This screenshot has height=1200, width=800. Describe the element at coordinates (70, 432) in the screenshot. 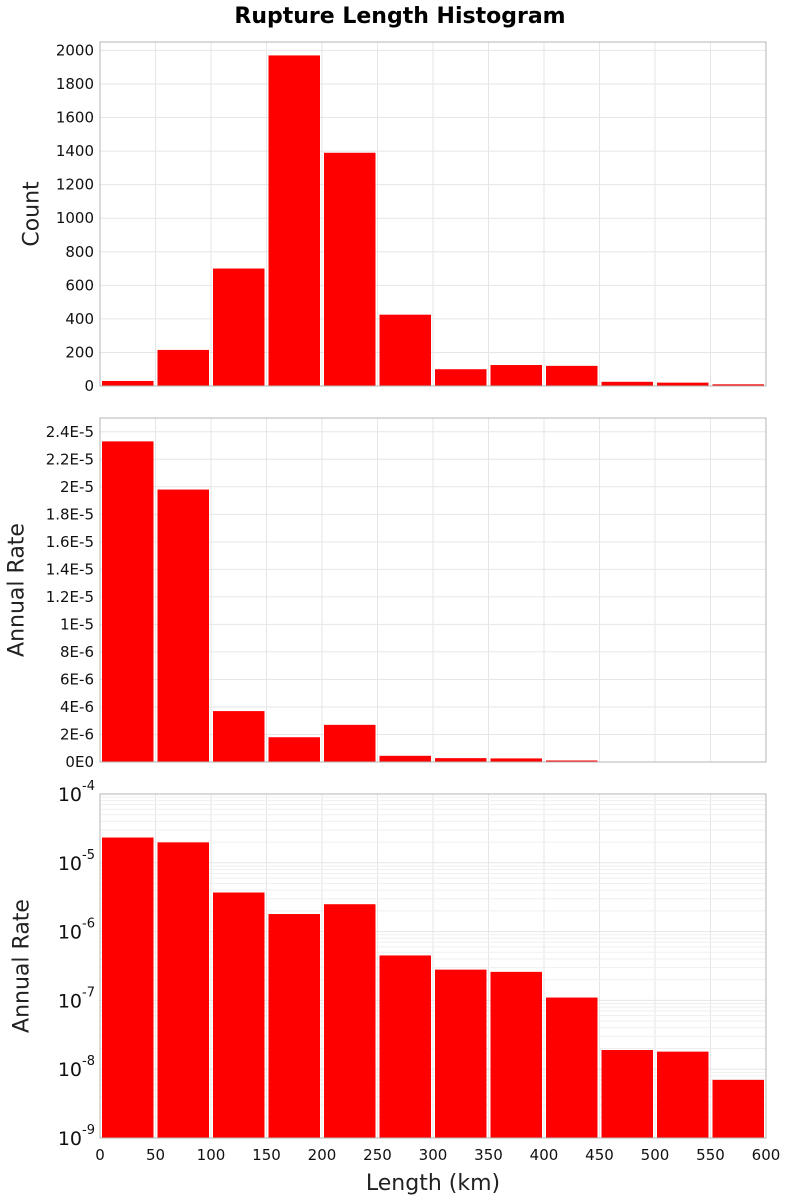

I see `y-tick-label: 2.4E-5` at that location.